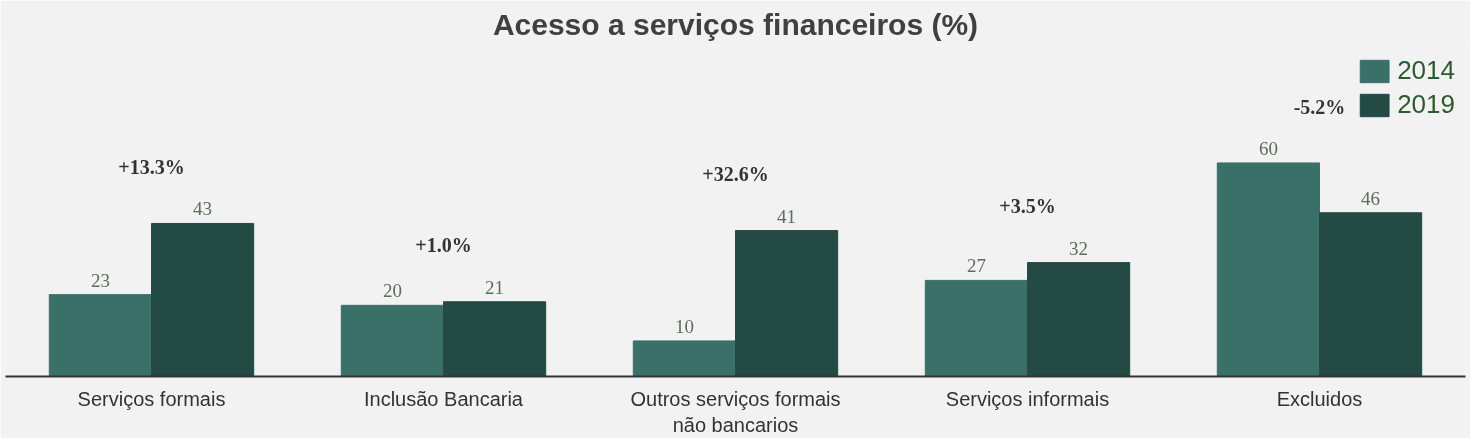 The height and width of the screenshot is (441, 1474). Describe the element at coordinates (151, 398) in the screenshot. I see `x-tick-label: Serviços formais` at that location.